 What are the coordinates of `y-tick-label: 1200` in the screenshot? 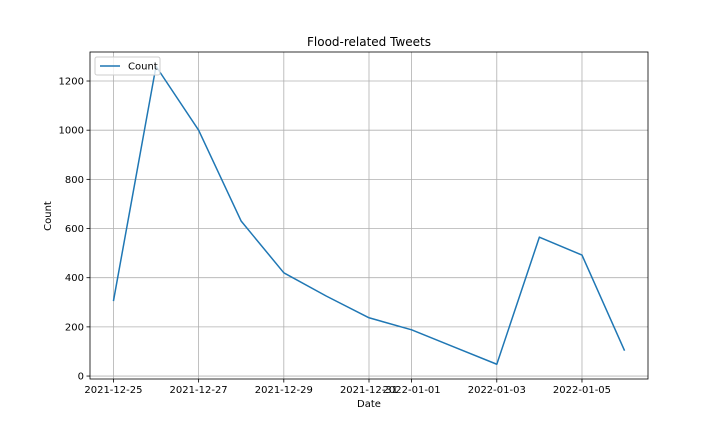 It's located at (71, 82).